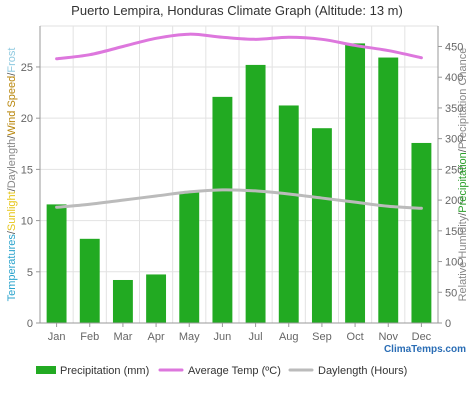 Image resolution: width=474 pixels, height=400 pixels. I want to click on right-tick-label: 50, so click(451, 293).